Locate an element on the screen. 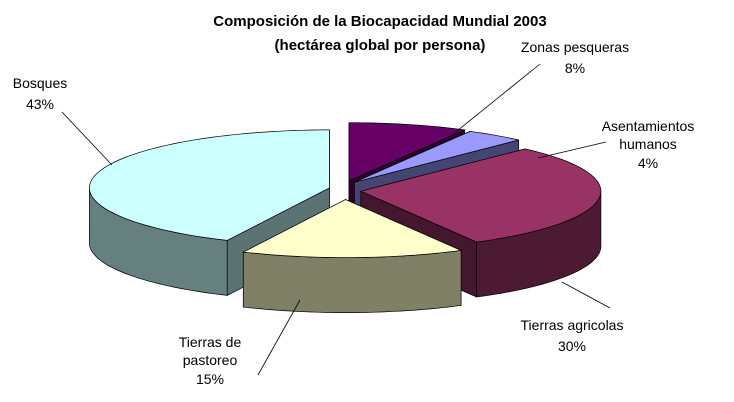  slice-label: Asentamientos humanos is located at coordinates (648, 135).